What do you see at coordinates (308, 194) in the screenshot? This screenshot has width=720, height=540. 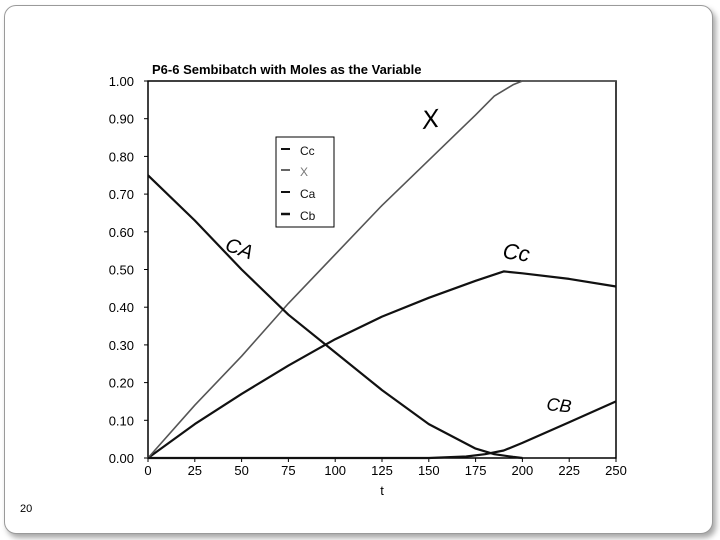 I see `legend-label-ca: Ca` at bounding box center [308, 194].